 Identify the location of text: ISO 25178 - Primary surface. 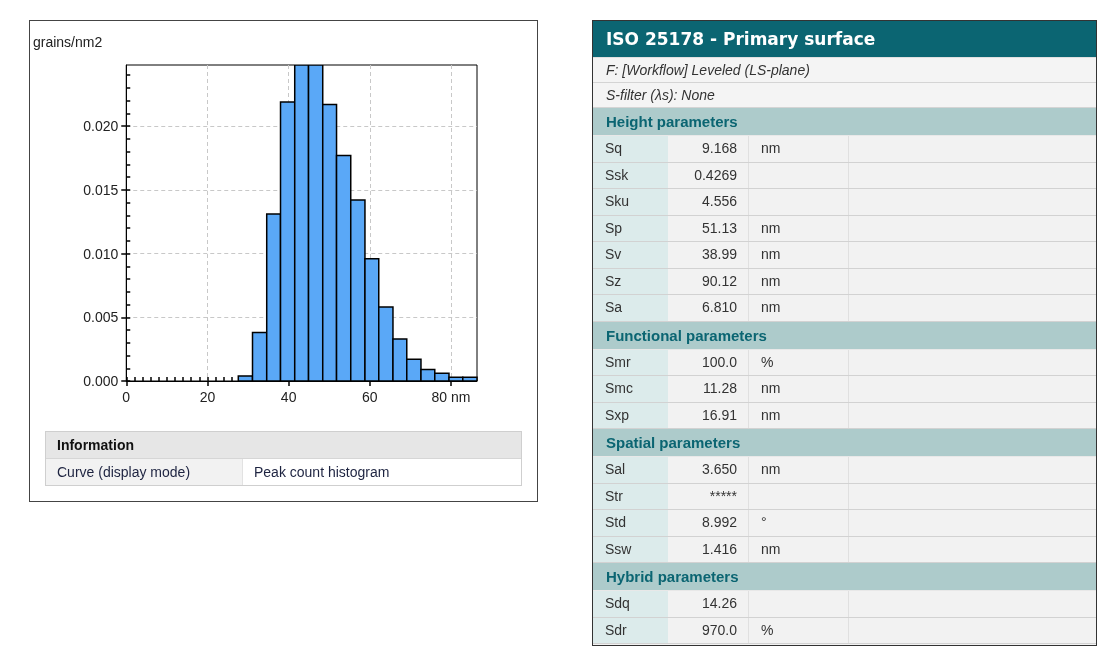
(844, 39).